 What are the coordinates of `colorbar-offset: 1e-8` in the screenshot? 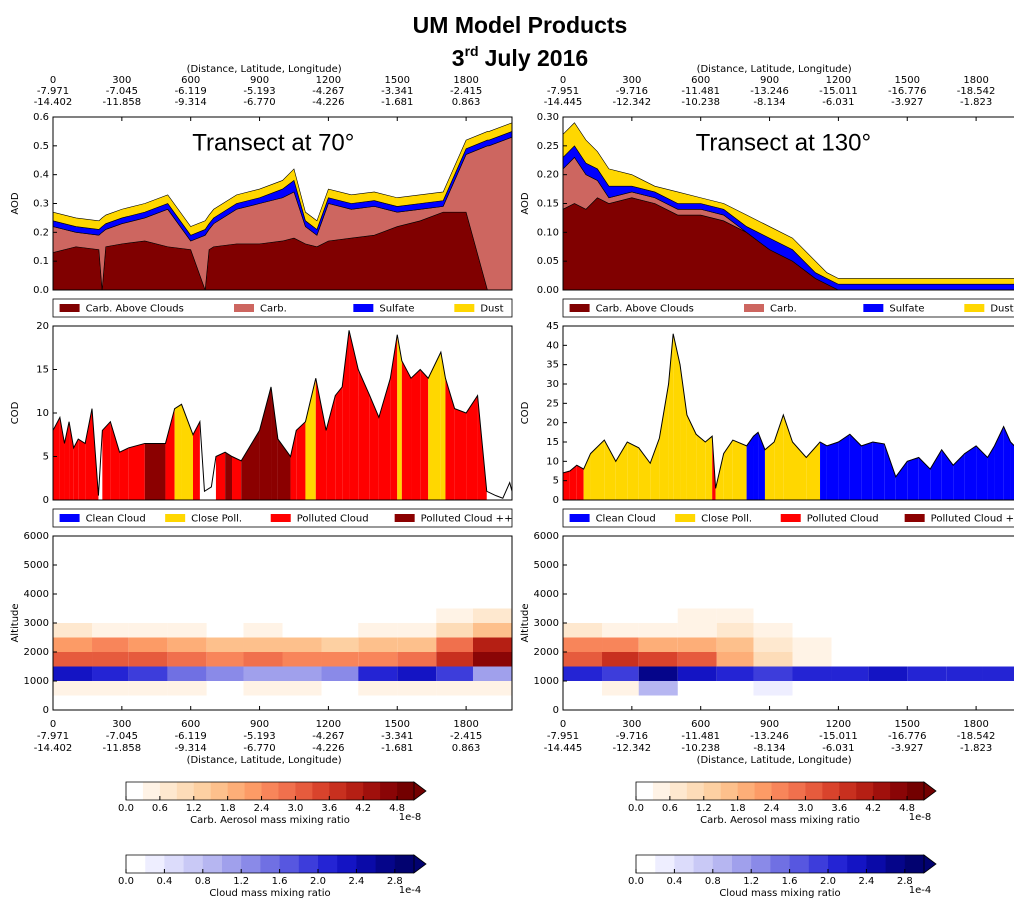 It's located at (410, 817).